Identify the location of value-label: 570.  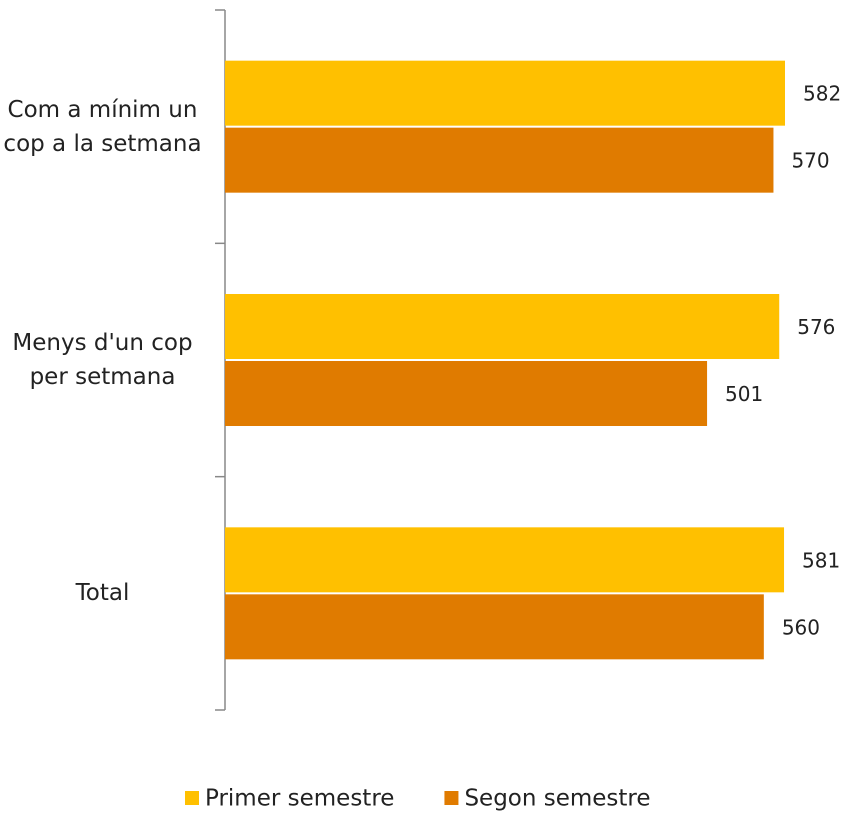
(810, 161).